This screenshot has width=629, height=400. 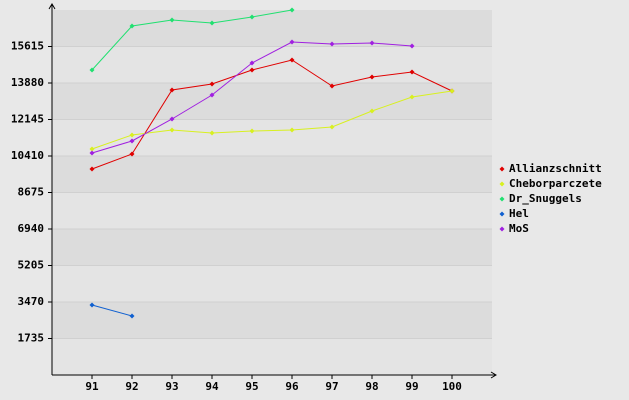 What do you see at coordinates (452, 386) in the screenshot?
I see `x-tick-label: 100` at bounding box center [452, 386].